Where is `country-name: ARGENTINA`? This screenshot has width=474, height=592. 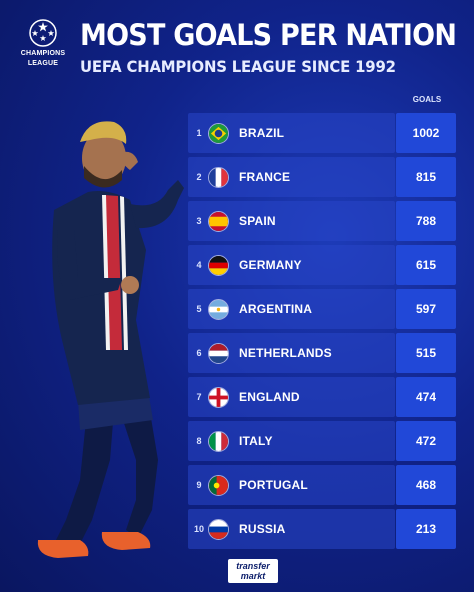
country-name: ARGENTINA is located at coordinates (276, 309).